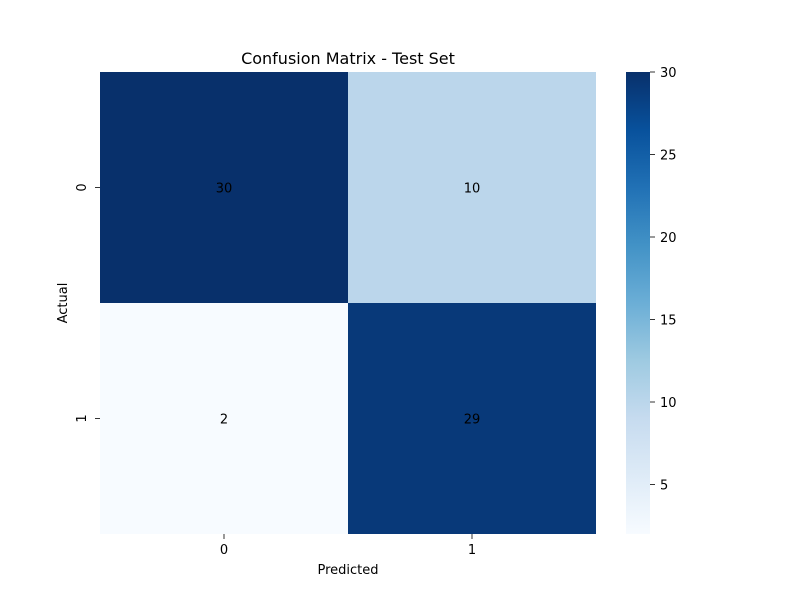 The height and width of the screenshot is (604, 800). What do you see at coordinates (668, 156) in the screenshot?
I see `colorbar-tick-label-4: 25` at bounding box center [668, 156].